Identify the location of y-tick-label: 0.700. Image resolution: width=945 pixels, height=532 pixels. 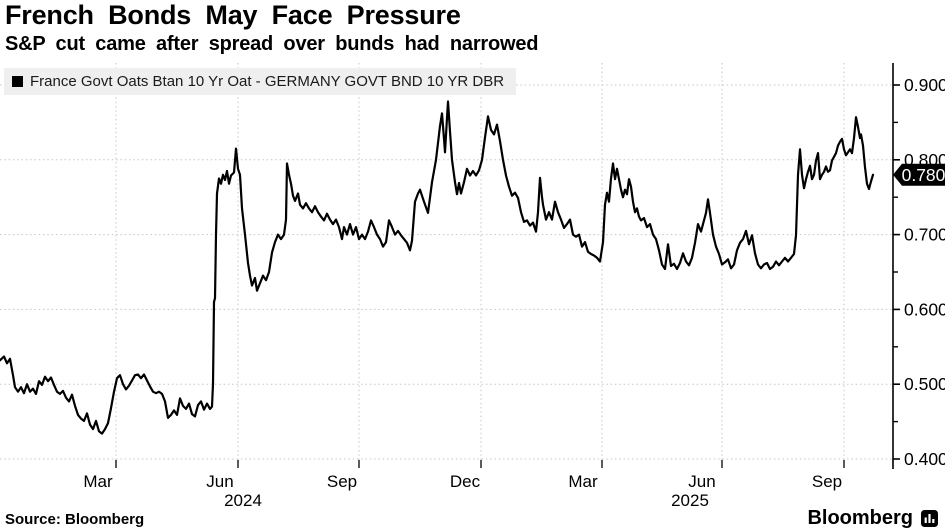
(924, 235).